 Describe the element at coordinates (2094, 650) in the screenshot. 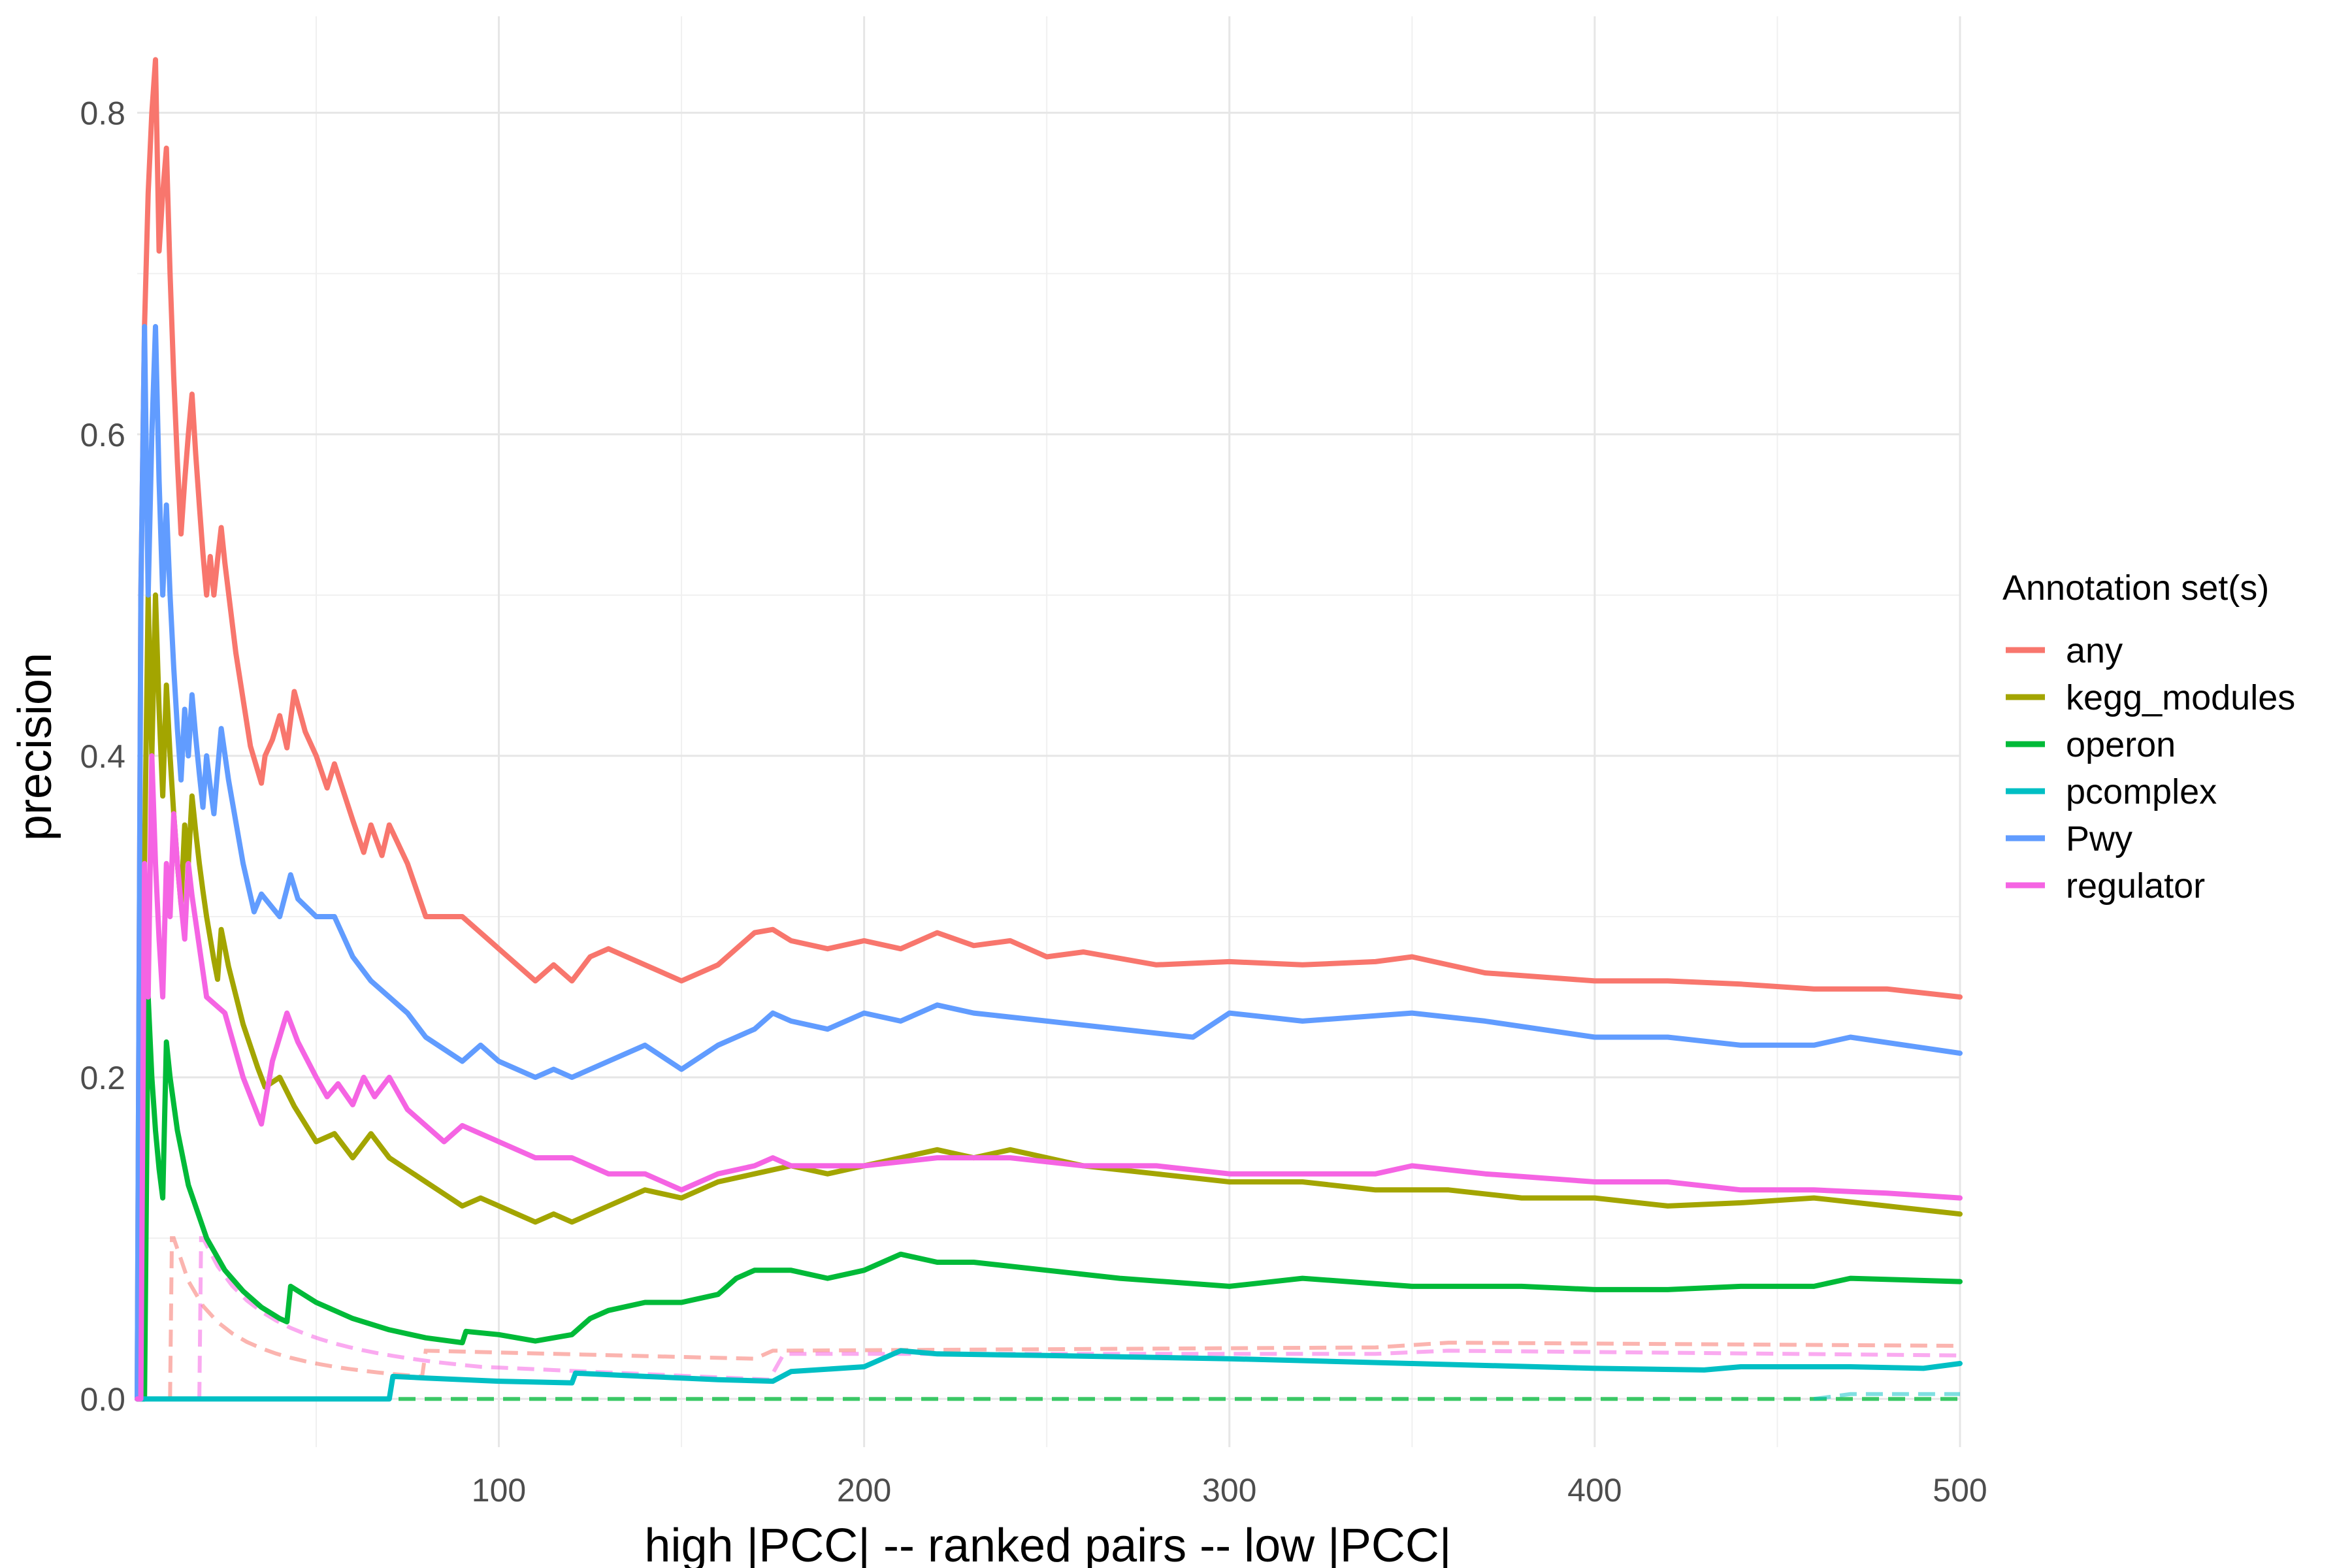

I see `legend-label-any: any` at that location.